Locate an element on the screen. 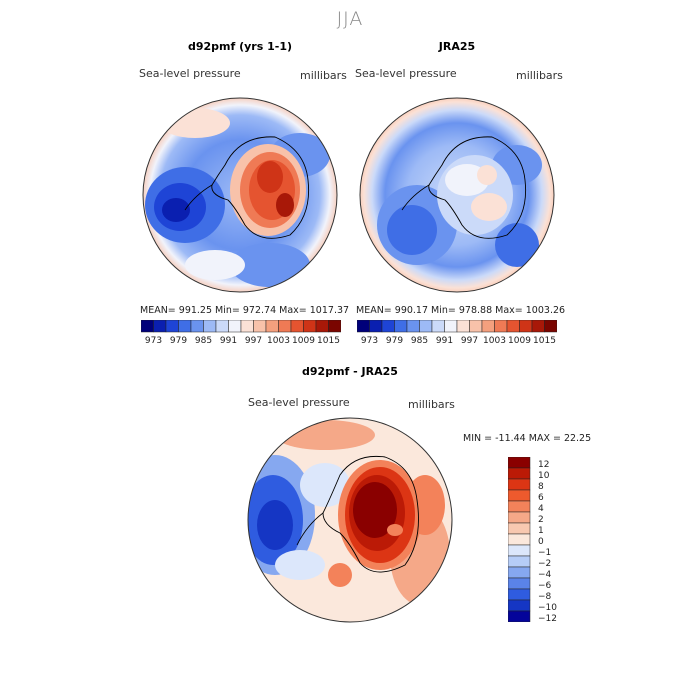  panel2-units: millibars is located at coordinates (539, 75).